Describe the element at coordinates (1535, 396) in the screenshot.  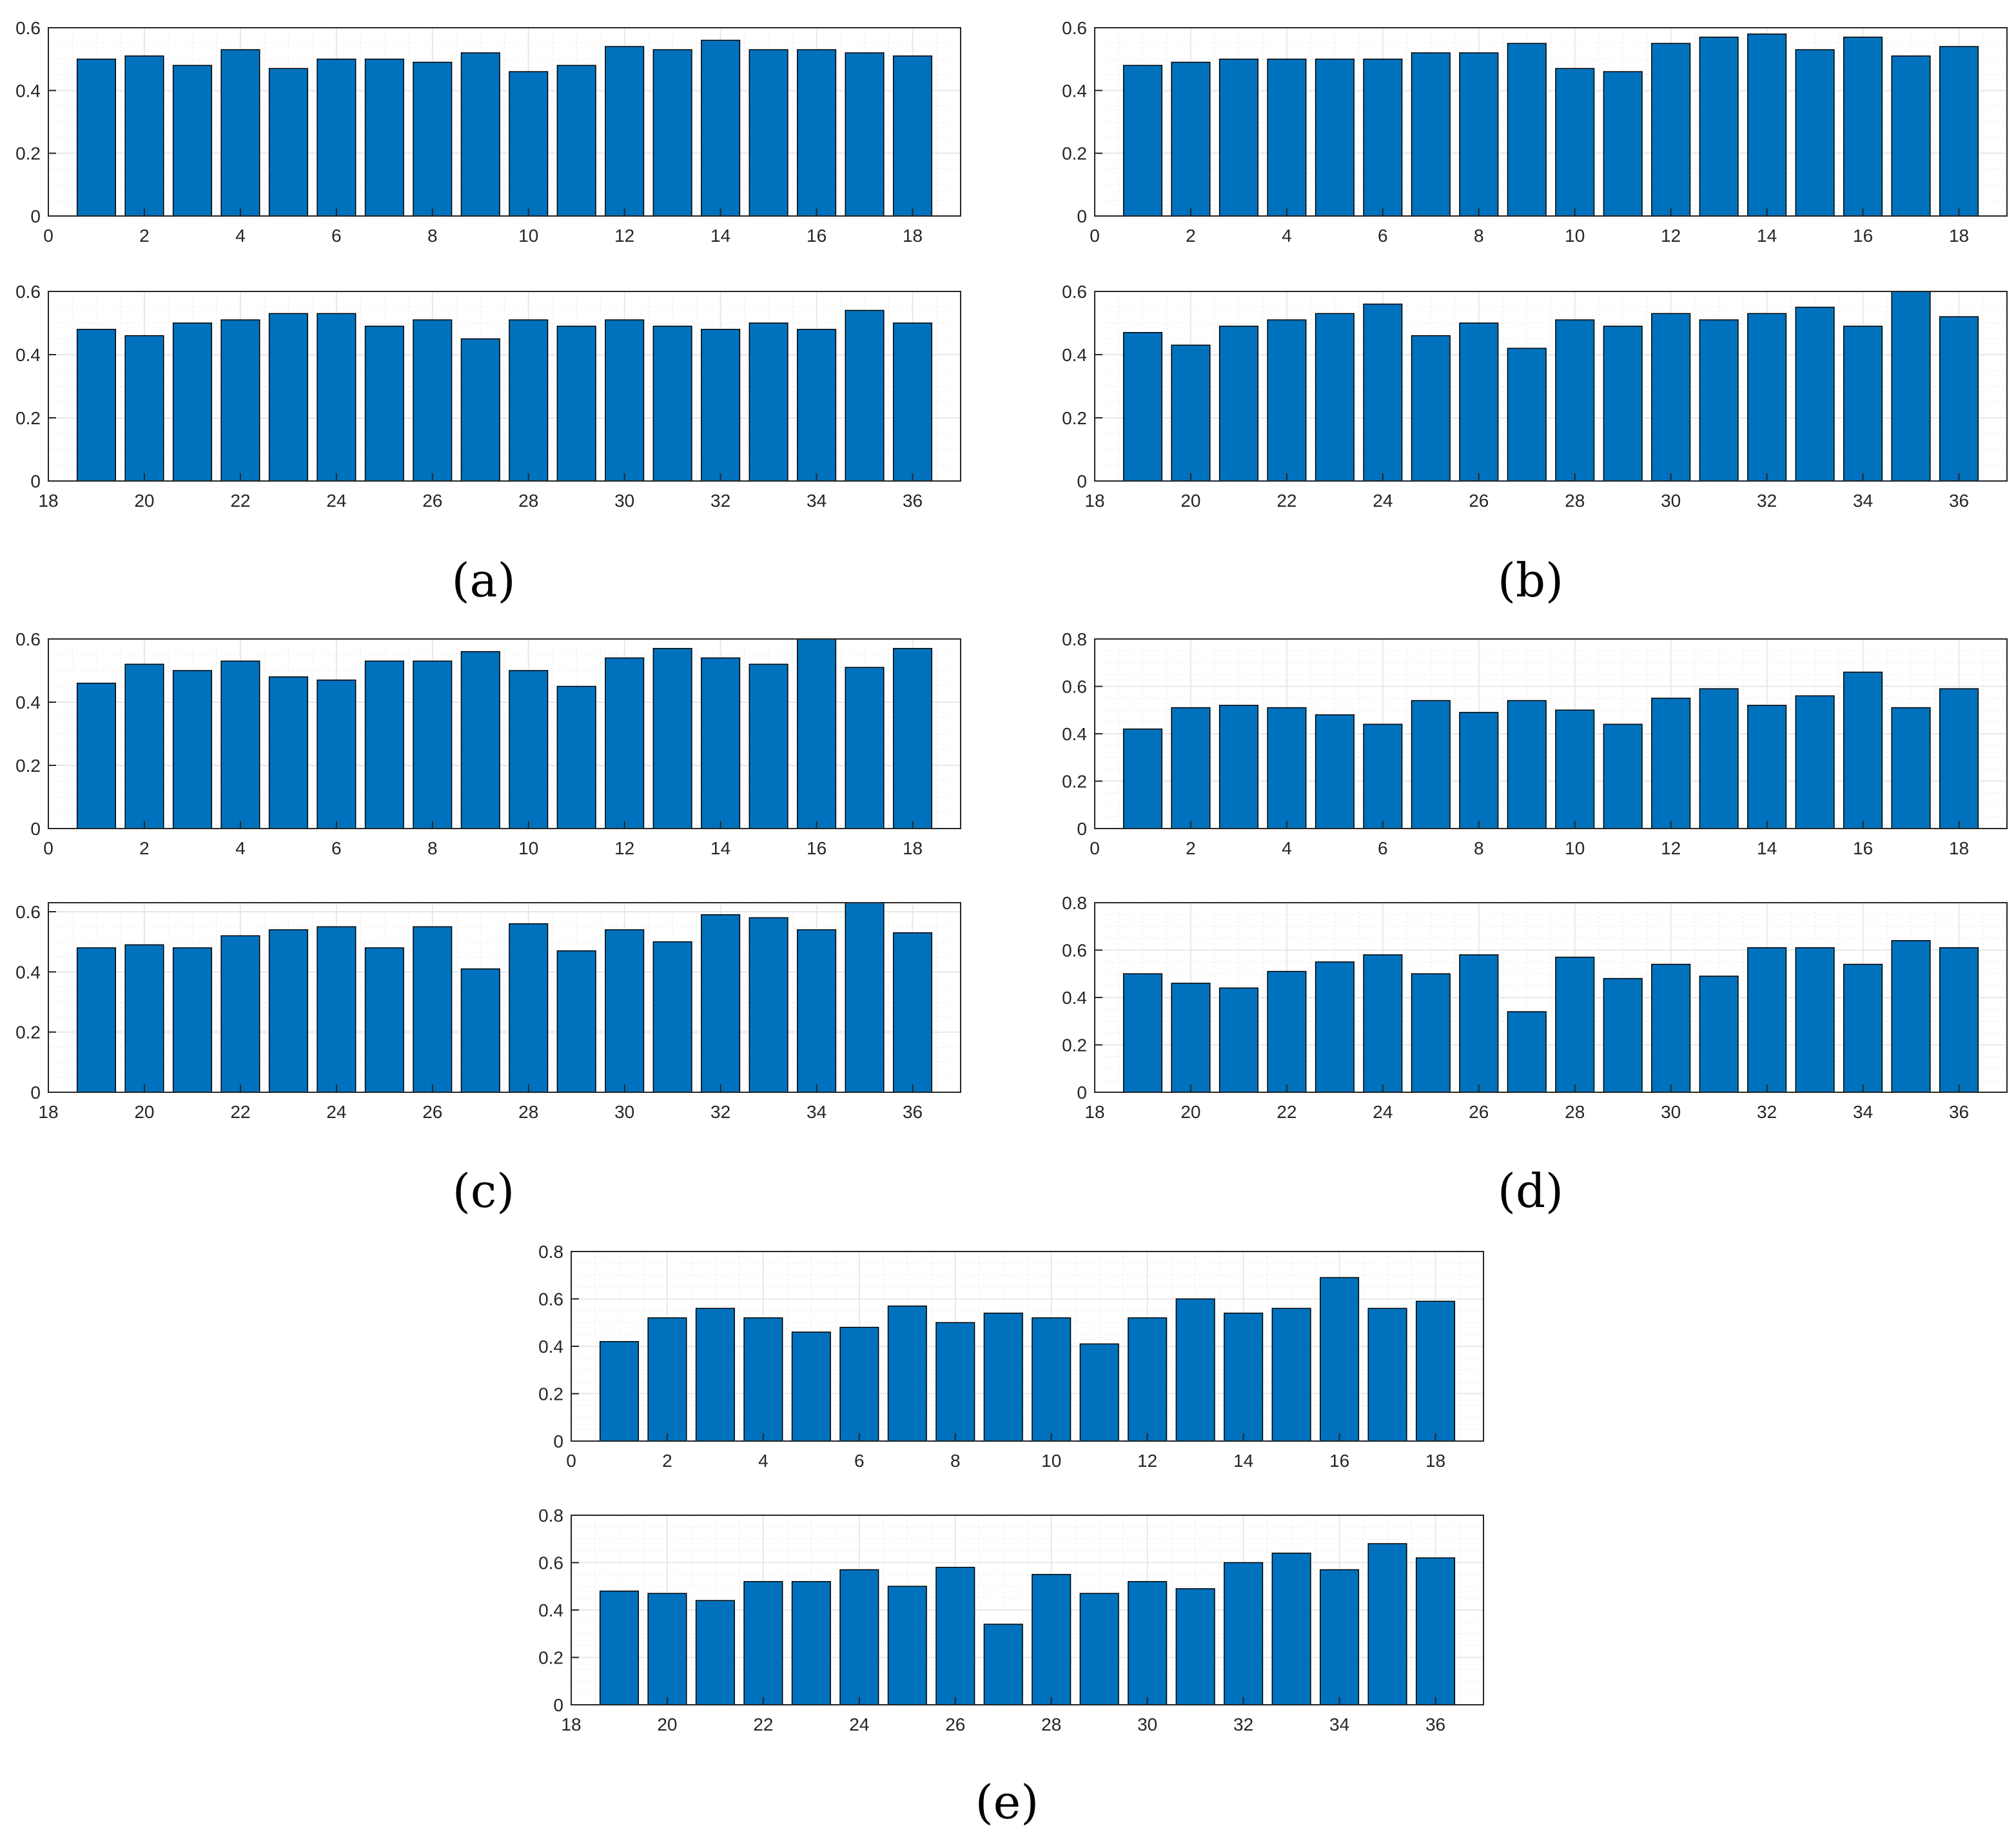
I see `panel-b-subplot-bottom: 18 20 22 24 26 28 30 32 34 36 0 0.2 0.4 0.6` at that location.